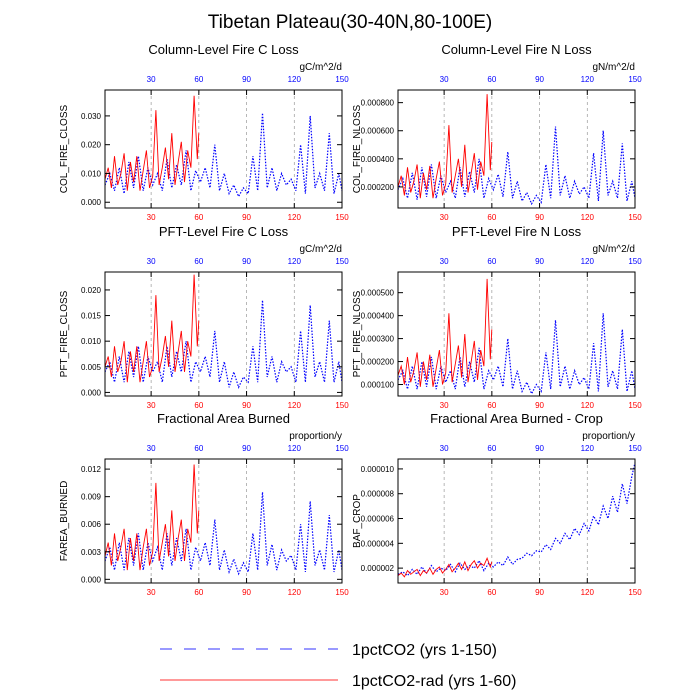  What do you see at coordinates (91, 116) in the screenshot?
I see `y-tick-label: 0.030` at bounding box center [91, 116].